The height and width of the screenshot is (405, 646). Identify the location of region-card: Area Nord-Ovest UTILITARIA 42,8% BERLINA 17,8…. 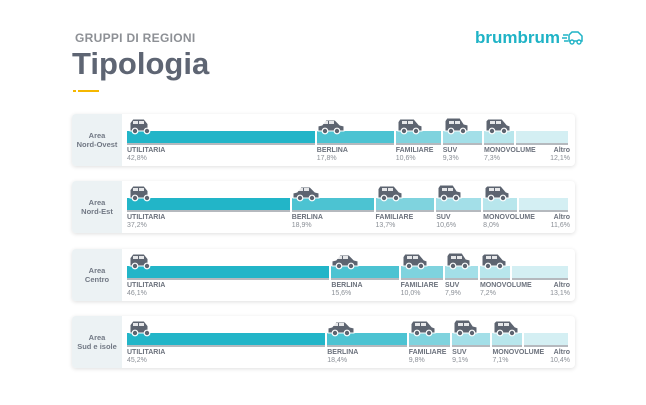
(323, 140).